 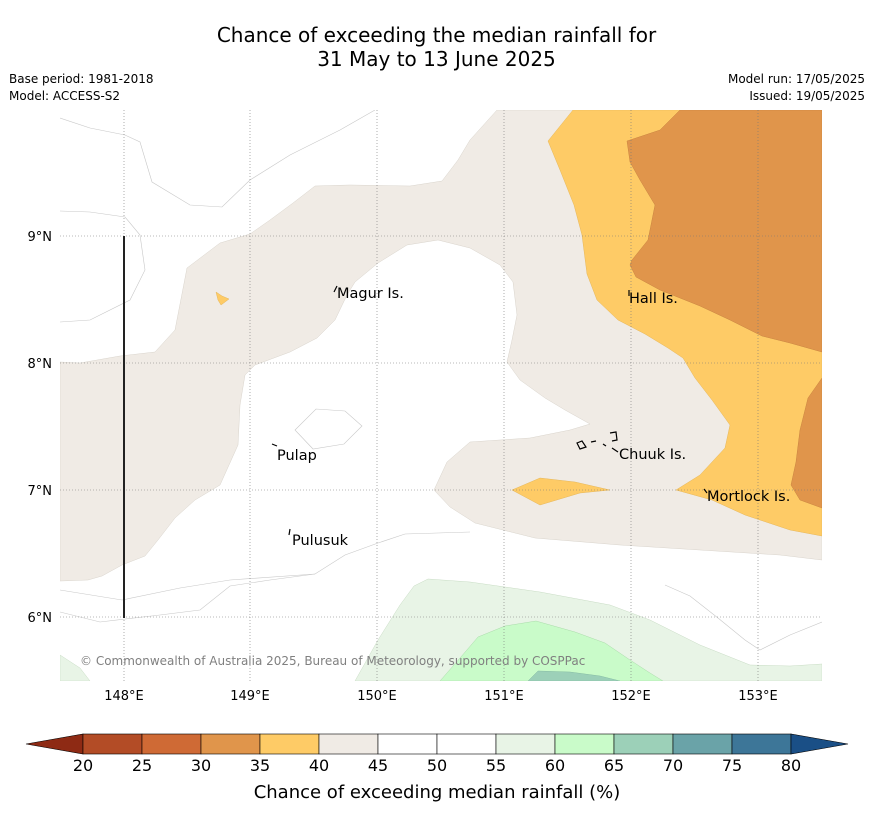 I want to click on place-label-hall: Hall Is., so click(x=653, y=299).